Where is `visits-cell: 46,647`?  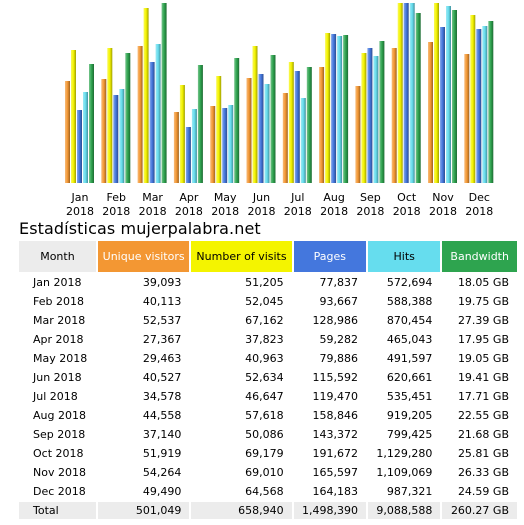 visits-cell: 46,647 is located at coordinates (241, 396).